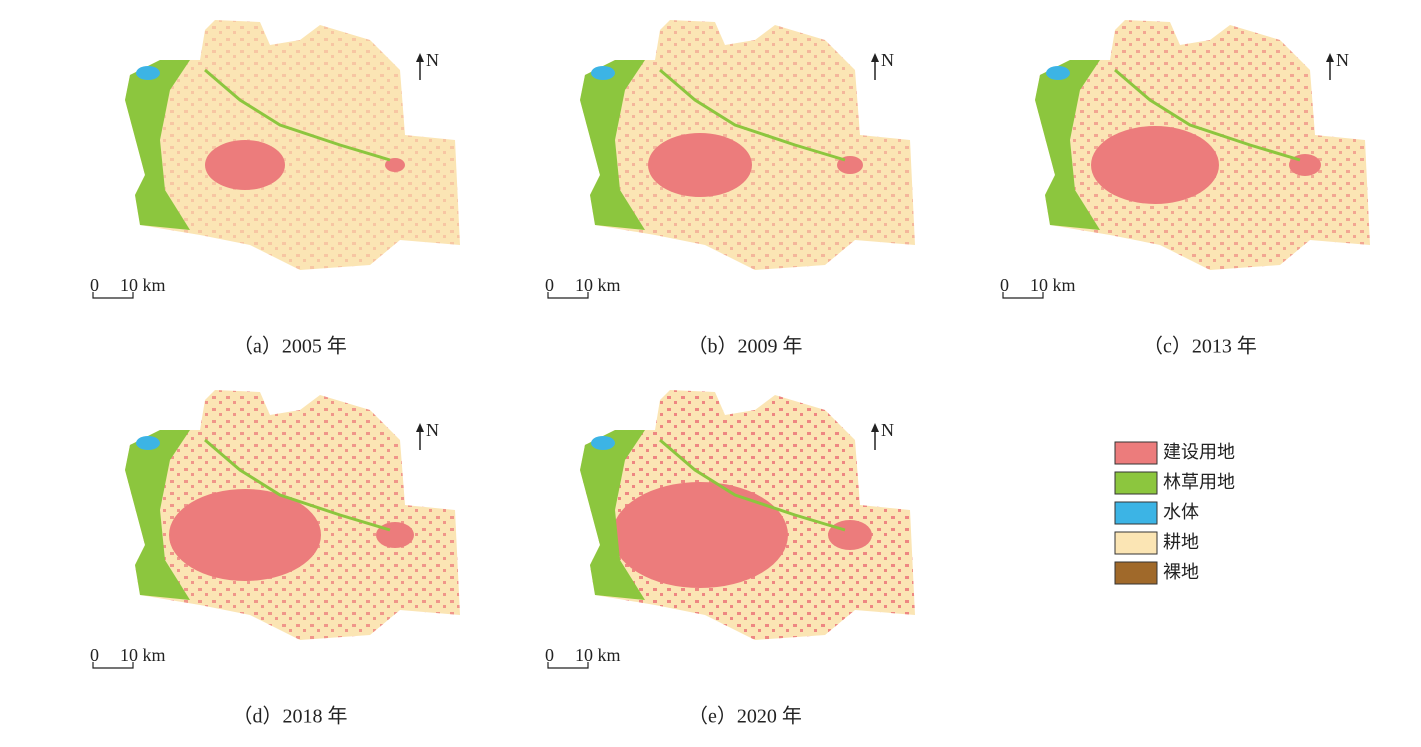 The width and height of the screenshot is (1421, 747). What do you see at coordinates (1200, 346) in the screenshot?
I see `panel-caption: （c）2013 年` at bounding box center [1200, 346].